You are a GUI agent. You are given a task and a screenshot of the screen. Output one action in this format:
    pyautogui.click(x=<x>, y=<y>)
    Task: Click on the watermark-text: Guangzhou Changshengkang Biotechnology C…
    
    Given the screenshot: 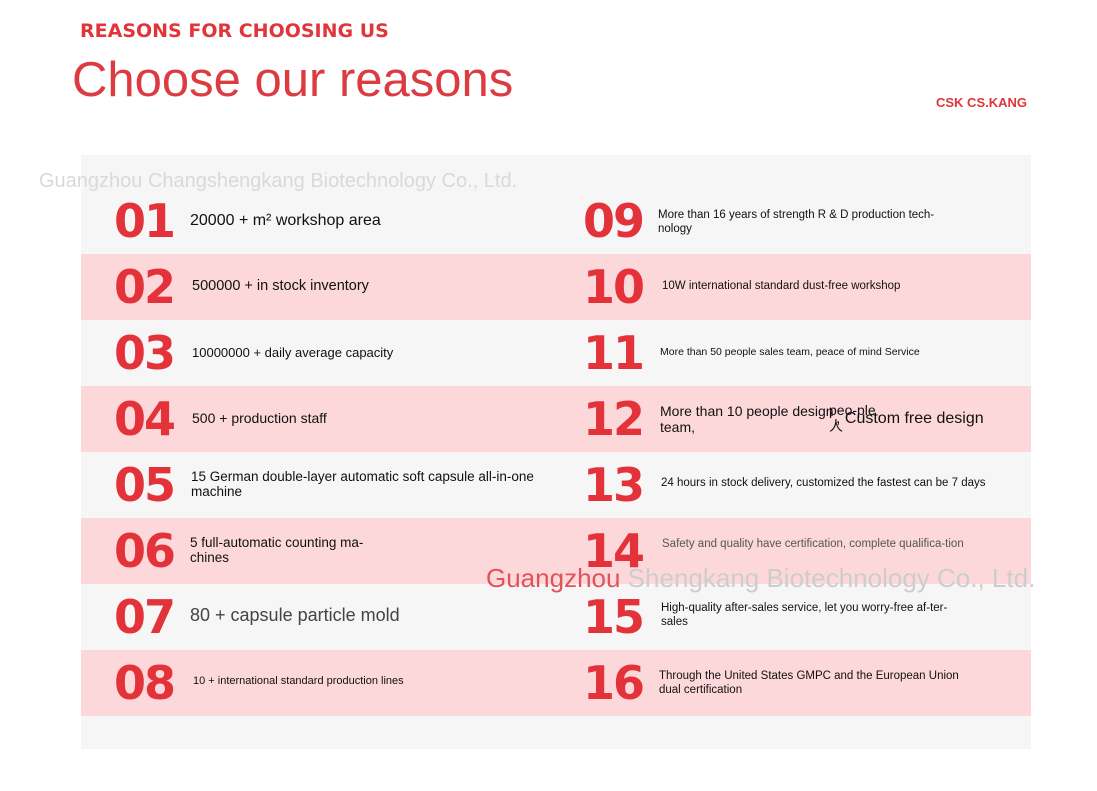 What is the action you would take?
    pyautogui.click(x=278, y=181)
    